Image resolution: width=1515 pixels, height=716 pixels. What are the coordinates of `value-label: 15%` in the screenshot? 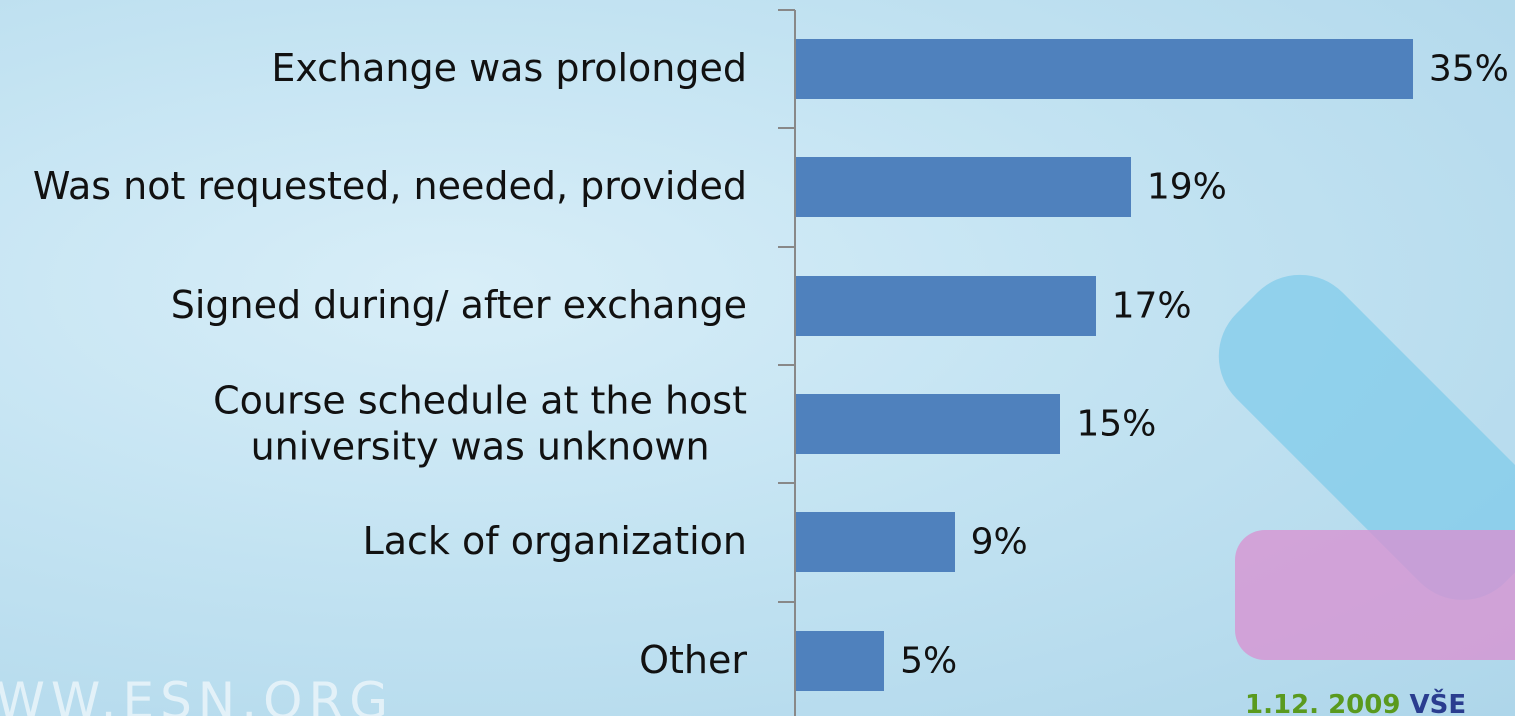 It's located at (1116, 424).